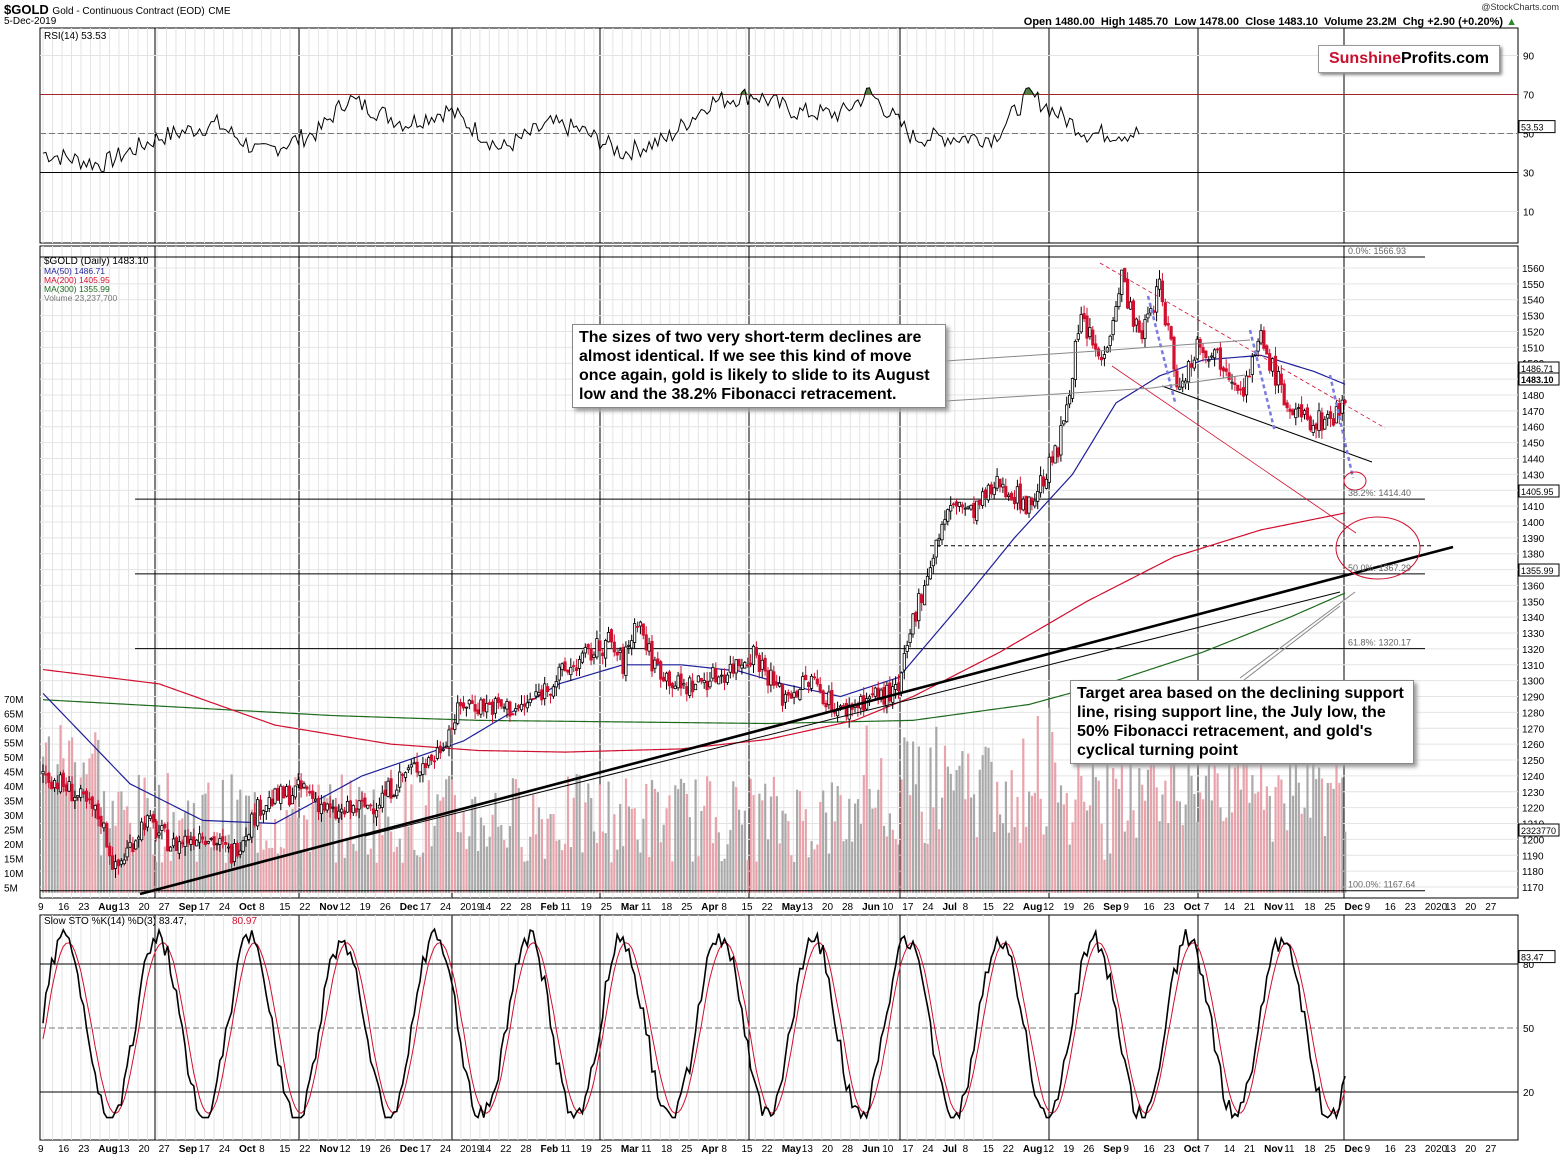 The height and width of the screenshot is (1157, 1565). What do you see at coordinates (84, 907) in the screenshot?
I see `x-axis-label: 23` at bounding box center [84, 907].